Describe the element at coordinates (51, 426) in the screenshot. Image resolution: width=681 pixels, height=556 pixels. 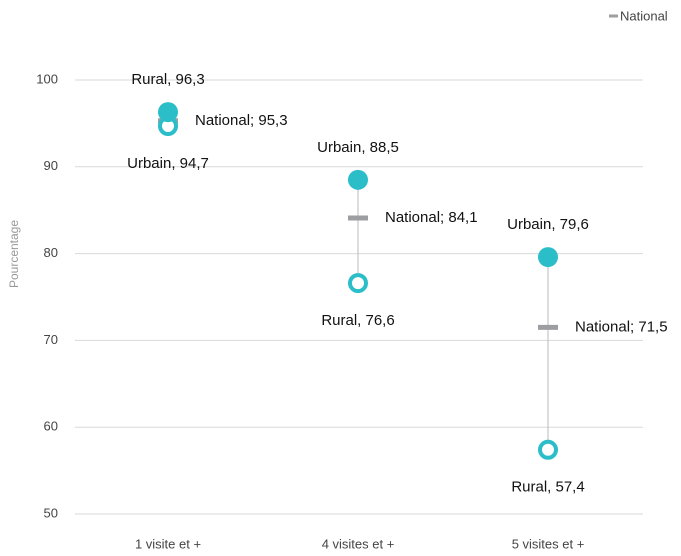
I see `y-tick-label: 60` at that location.